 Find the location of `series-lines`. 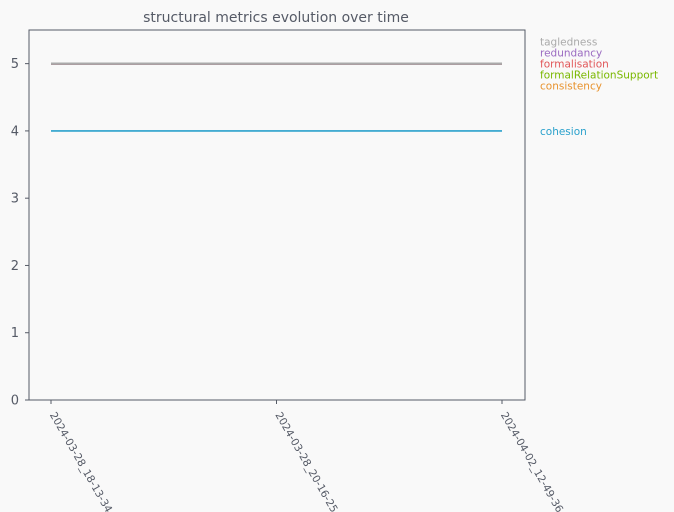

series-lines is located at coordinates (276, 97).